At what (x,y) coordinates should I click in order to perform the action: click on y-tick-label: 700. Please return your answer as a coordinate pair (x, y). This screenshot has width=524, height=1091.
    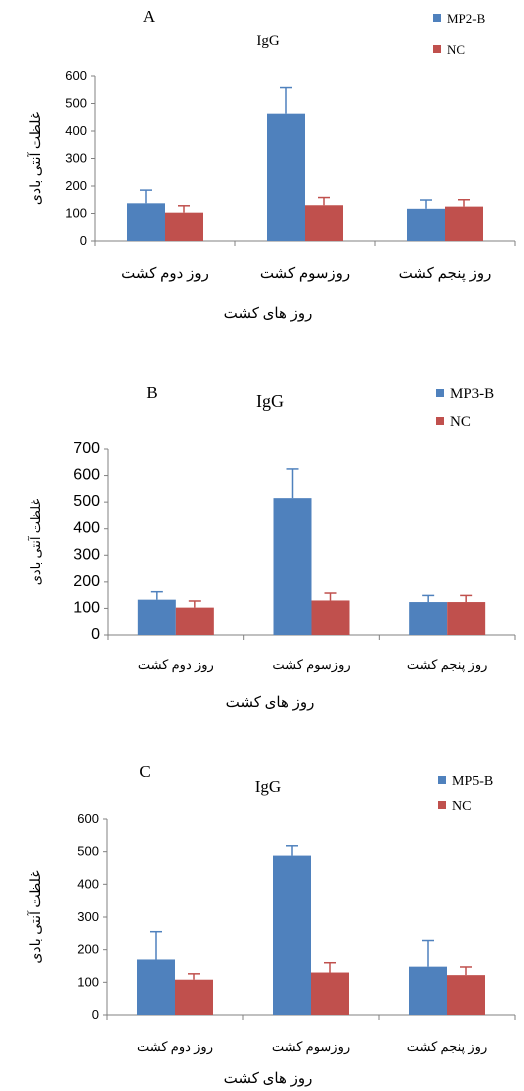
    Looking at the image, I should click on (86, 448).